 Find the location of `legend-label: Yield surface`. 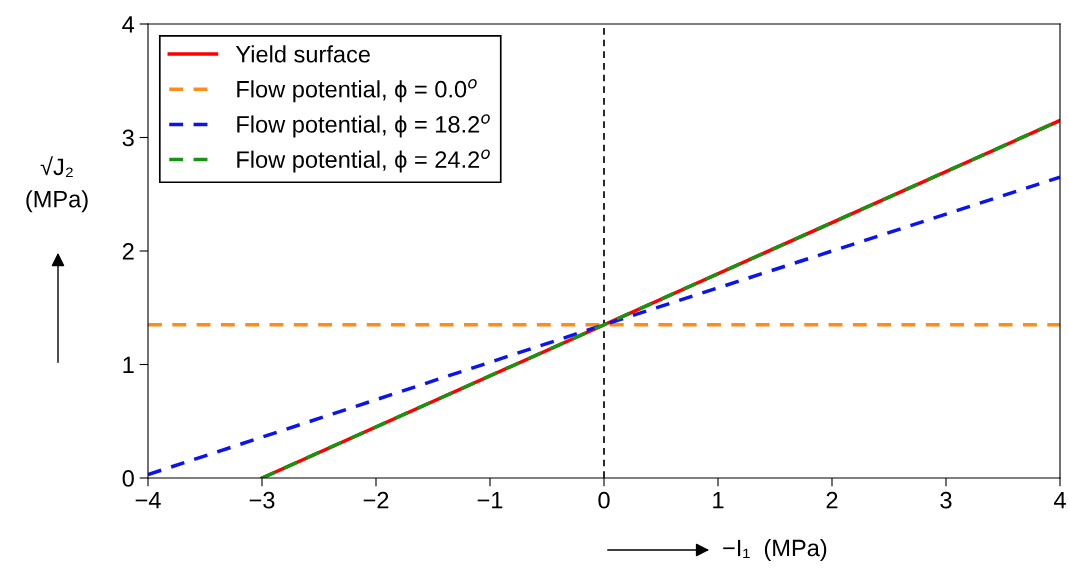

legend-label: Yield surface is located at coordinates (302, 54).